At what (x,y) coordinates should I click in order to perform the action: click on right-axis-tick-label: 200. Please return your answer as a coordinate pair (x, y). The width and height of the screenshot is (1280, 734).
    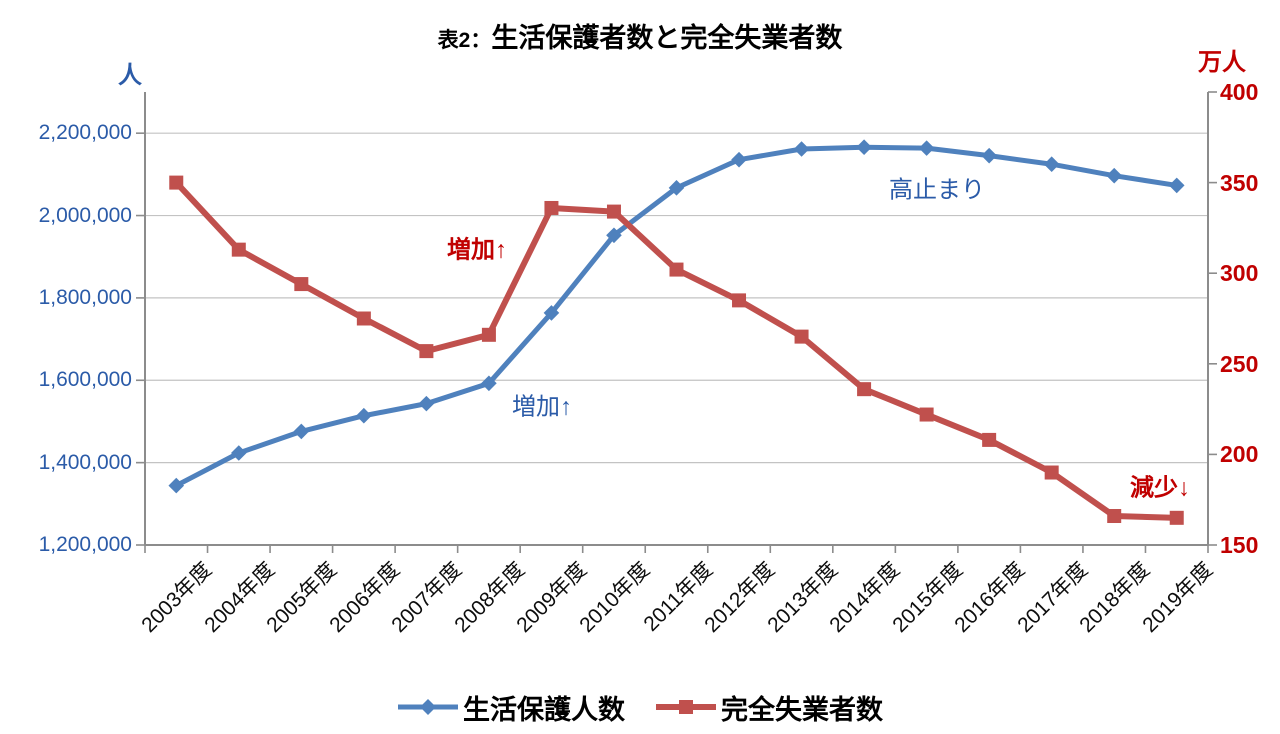
    Looking at the image, I should click on (1239, 454).